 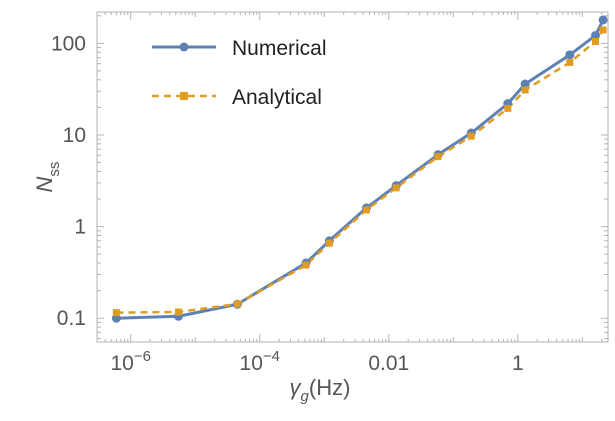 I want to click on x-tick-label: 10⁻⁶, so click(x=130, y=361).